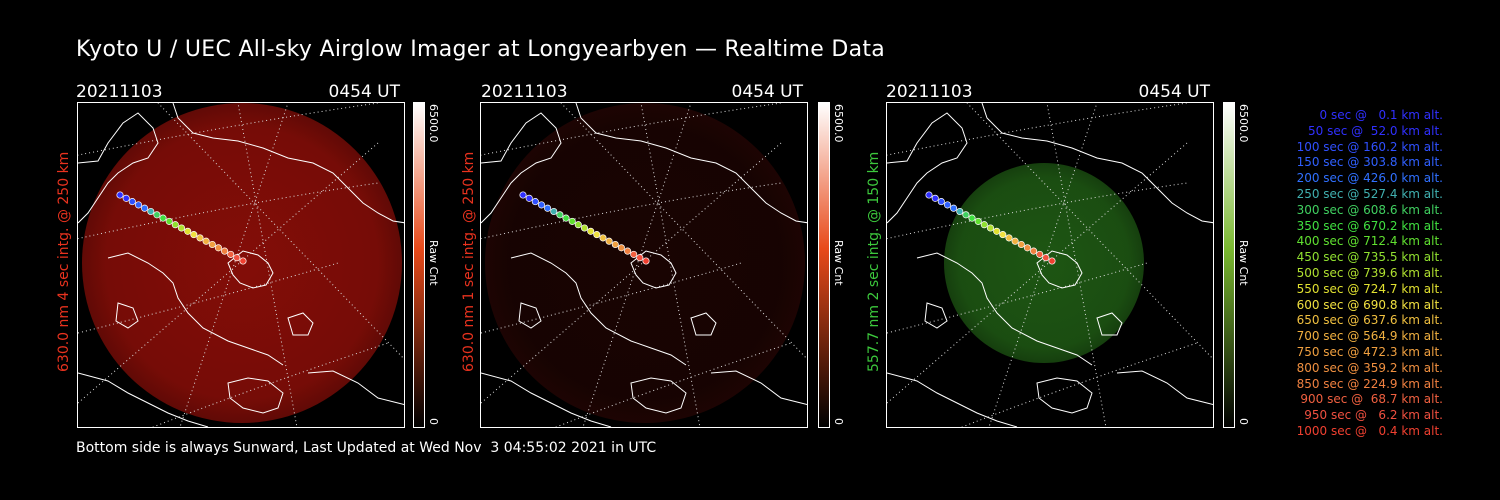 The width and height of the screenshot is (1500, 500). Describe the element at coordinates (767, 92) in the screenshot. I see `panel-2-time: 0454 UT` at that location.